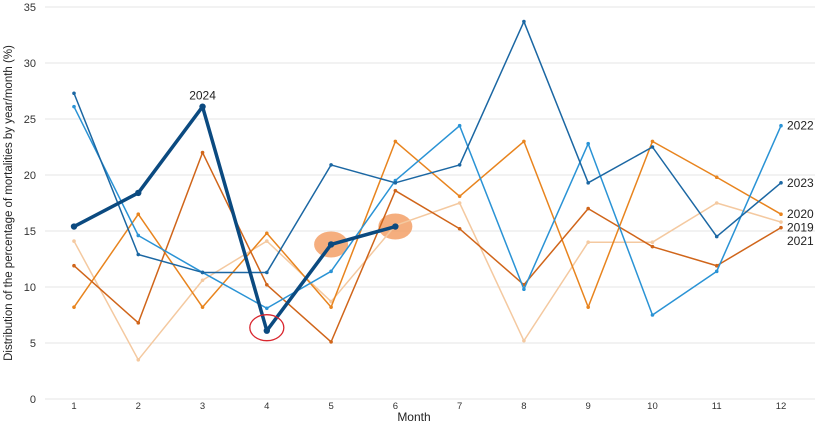  I want to click on y-tick-label: 35, so click(30, 8).